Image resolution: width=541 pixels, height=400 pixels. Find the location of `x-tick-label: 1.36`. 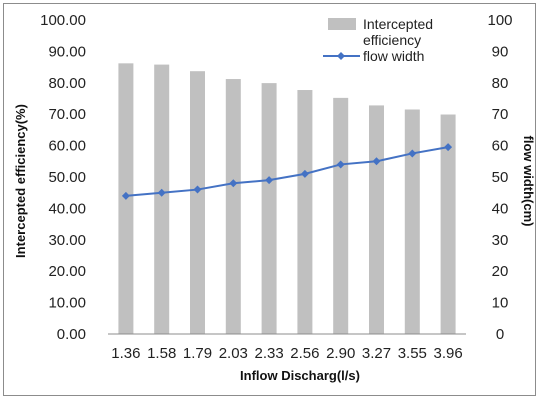

x-tick-label: 1.36 is located at coordinates (125, 353).